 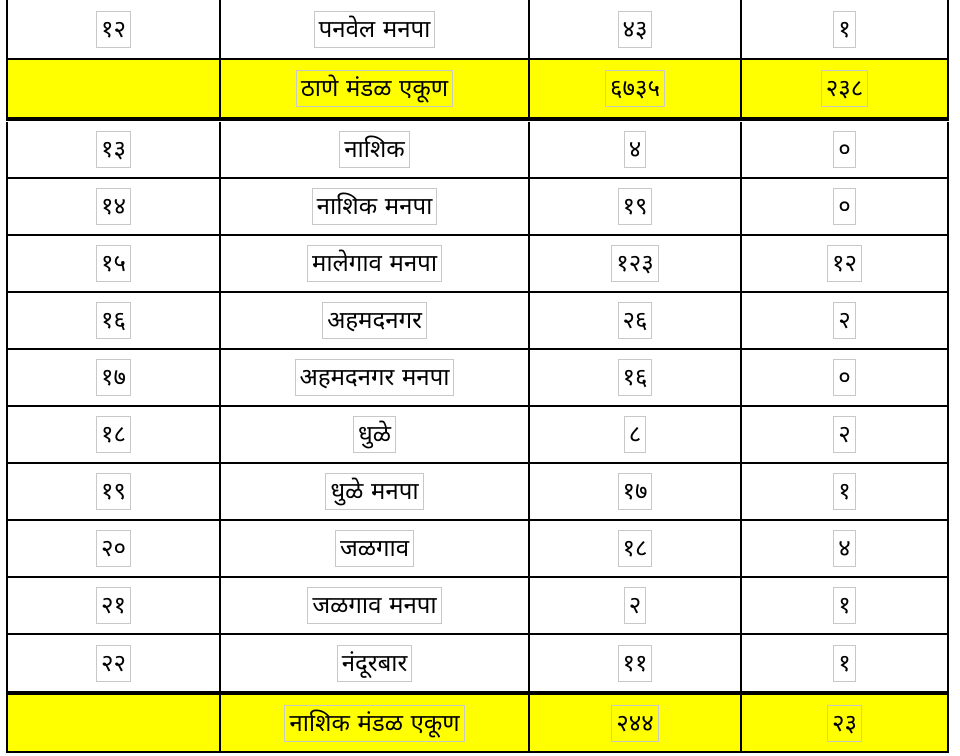 What do you see at coordinates (636, 491) in the screenshot?
I see `count-cell: १७` at bounding box center [636, 491].